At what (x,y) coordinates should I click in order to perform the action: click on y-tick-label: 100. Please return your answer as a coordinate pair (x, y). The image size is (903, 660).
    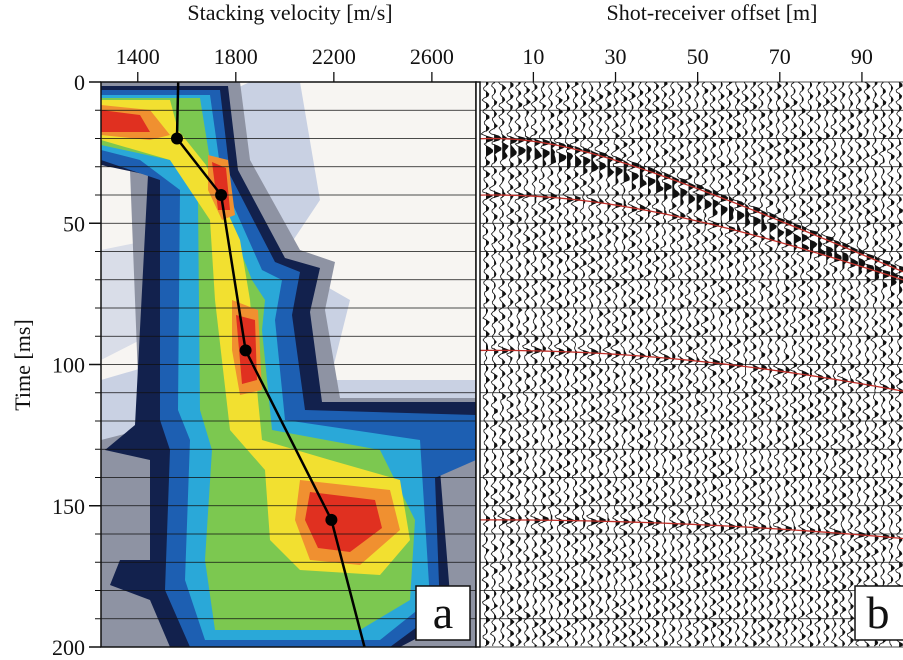
    Looking at the image, I should click on (68, 365).